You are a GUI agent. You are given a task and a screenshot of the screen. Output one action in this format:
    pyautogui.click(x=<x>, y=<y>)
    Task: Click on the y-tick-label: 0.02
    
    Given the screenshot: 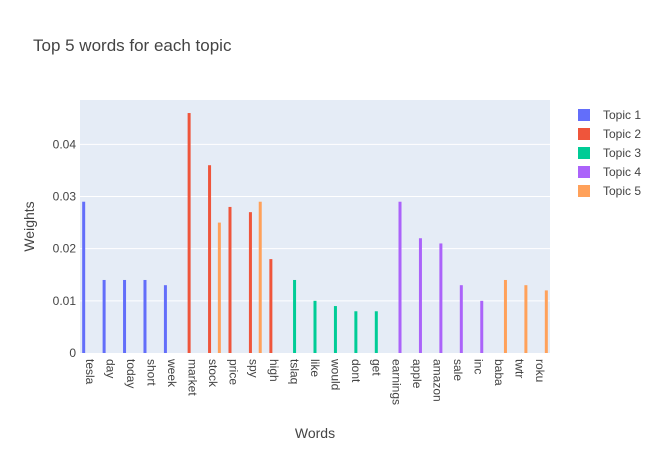 What is the action you would take?
    pyautogui.click(x=65, y=249)
    